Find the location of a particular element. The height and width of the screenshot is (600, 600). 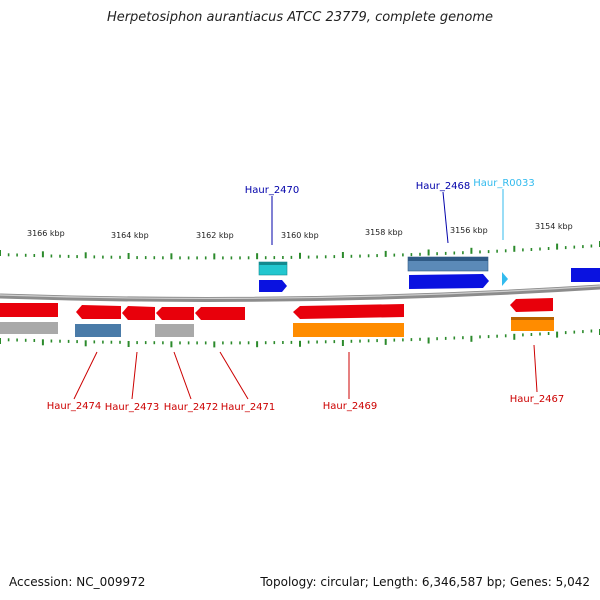

gene-block-cyan-shade is located at coordinates (273, 263).